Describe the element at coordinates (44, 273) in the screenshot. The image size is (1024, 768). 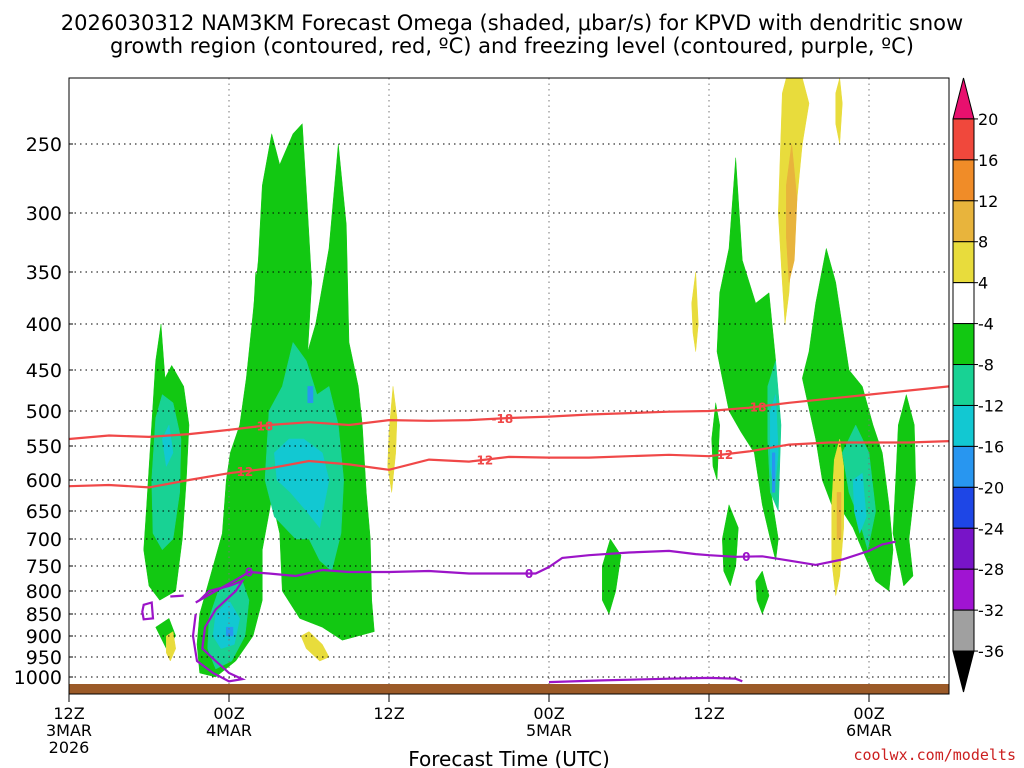
I see `y-tick-label: 350` at that location.